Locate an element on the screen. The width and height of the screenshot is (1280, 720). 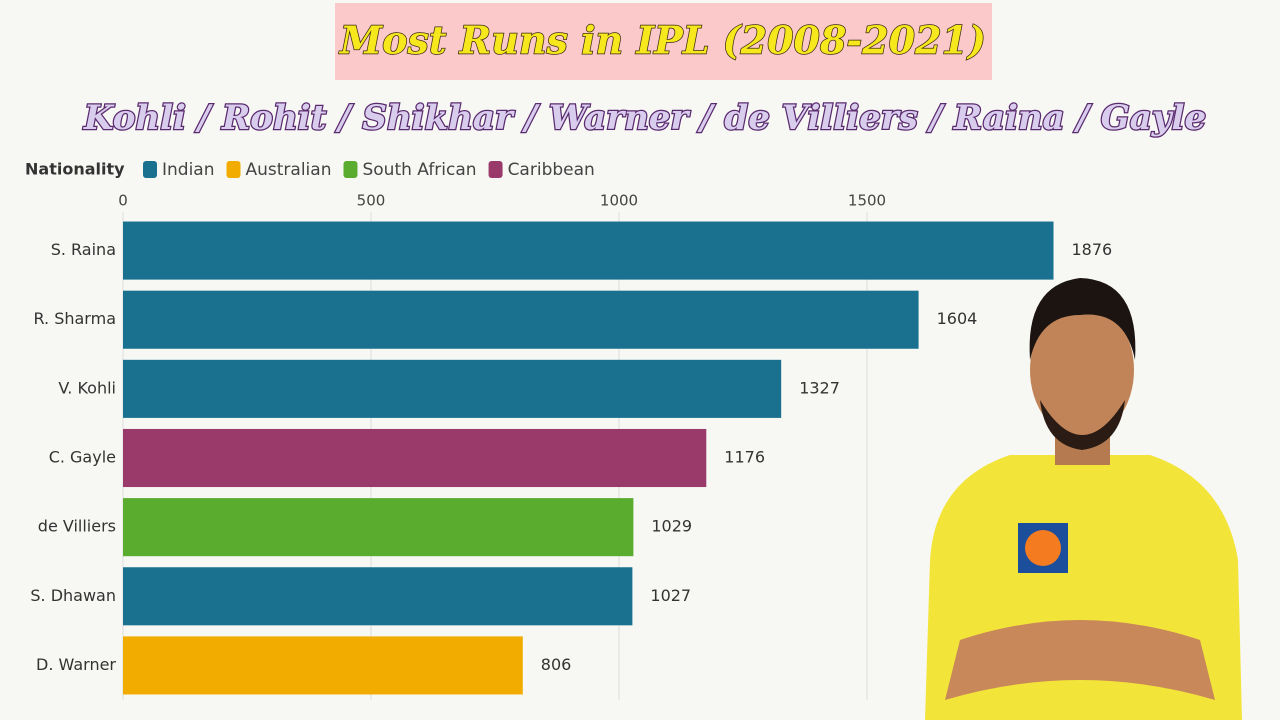
value-label: 1876 is located at coordinates (1091, 249).